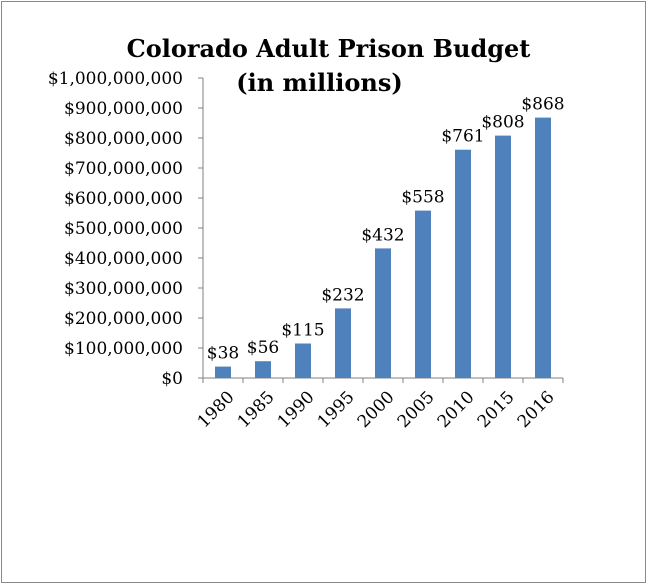 The image size is (649, 586). What do you see at coordinates (376, 409) in the screenshot?
I see `x-tick-label: 2000` at bounding box center [376, 409].